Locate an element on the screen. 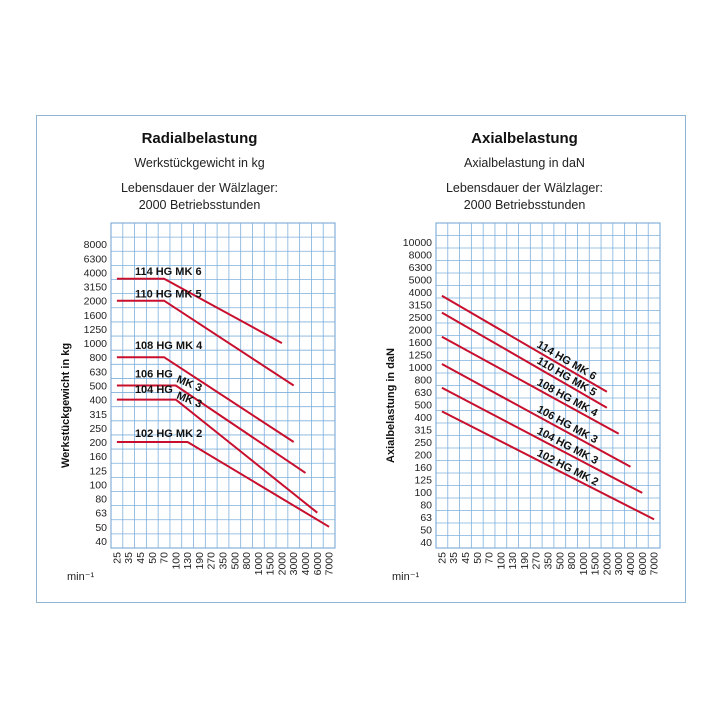 This screenshot has width=720, height=720. y-tick-label: 1000 is located at coordinates (421, 368).